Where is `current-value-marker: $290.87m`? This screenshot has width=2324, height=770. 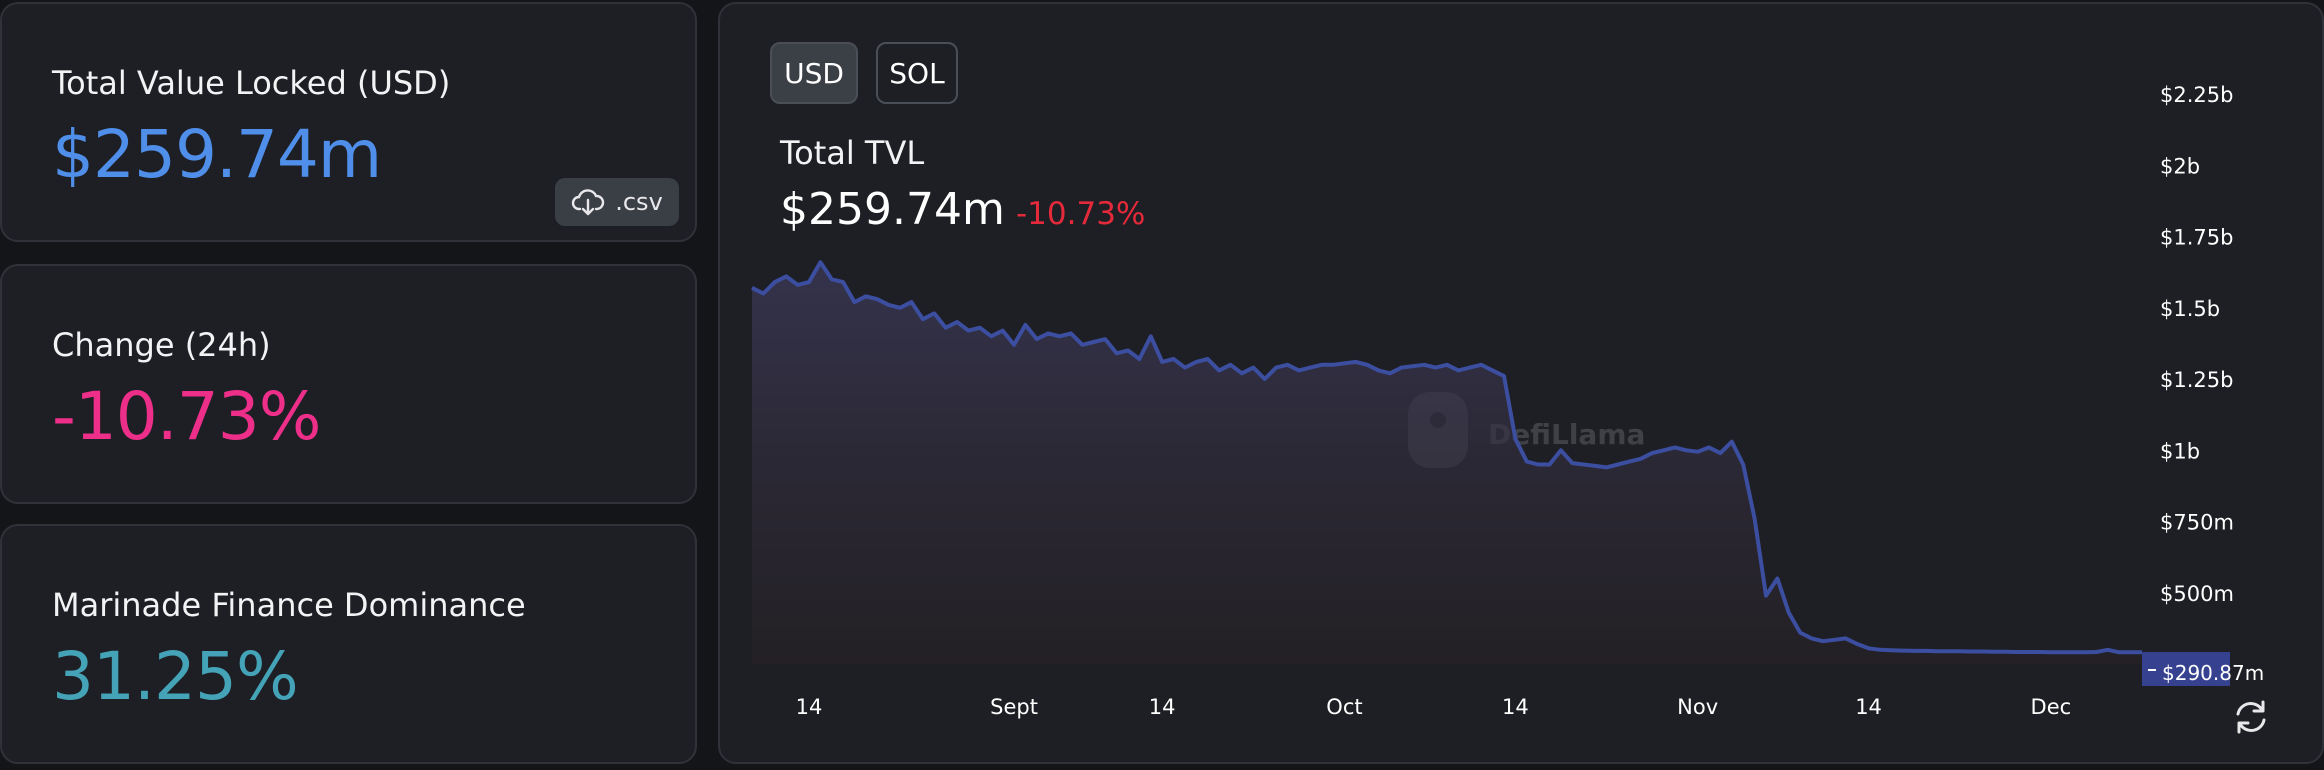
current-value-marker: $290.87m is located at coordinates (2203, 669).